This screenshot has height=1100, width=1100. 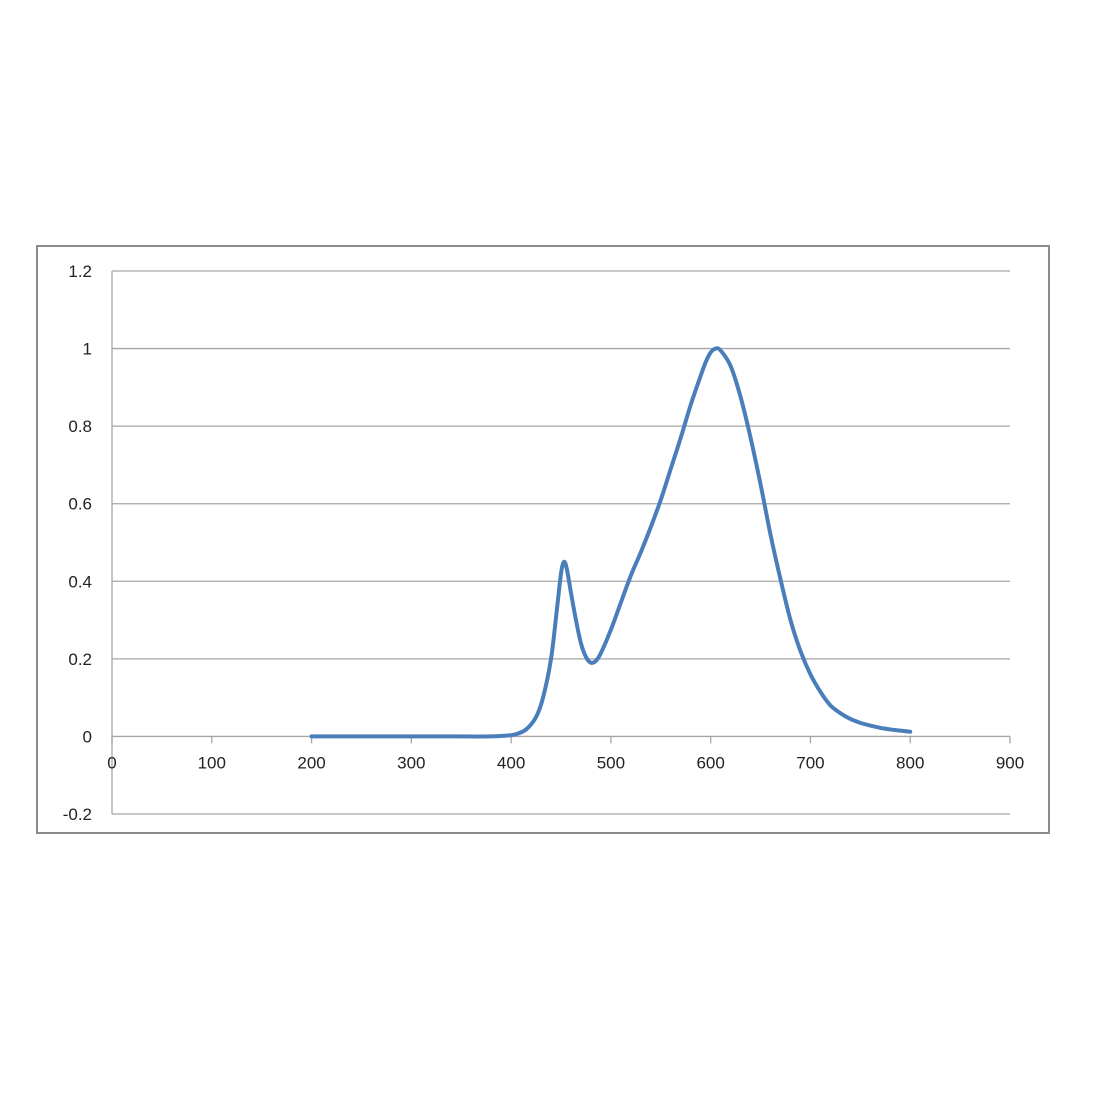 What do you see at coordinates (1010, 762) in the screenshot?
I see `x-tick-label: 900` at bounding box center [1010, 762].